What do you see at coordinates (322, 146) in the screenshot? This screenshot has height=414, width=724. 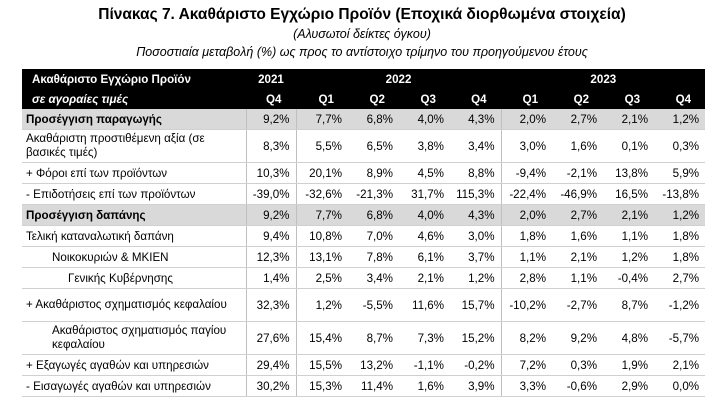 I see `value-cell: 5,5%` at bounding box center [322, 146].